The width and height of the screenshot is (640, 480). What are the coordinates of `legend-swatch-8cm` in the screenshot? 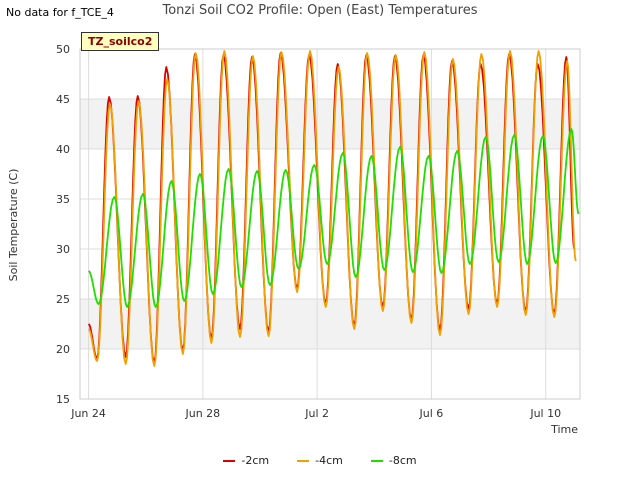 It's located at (376, 460).